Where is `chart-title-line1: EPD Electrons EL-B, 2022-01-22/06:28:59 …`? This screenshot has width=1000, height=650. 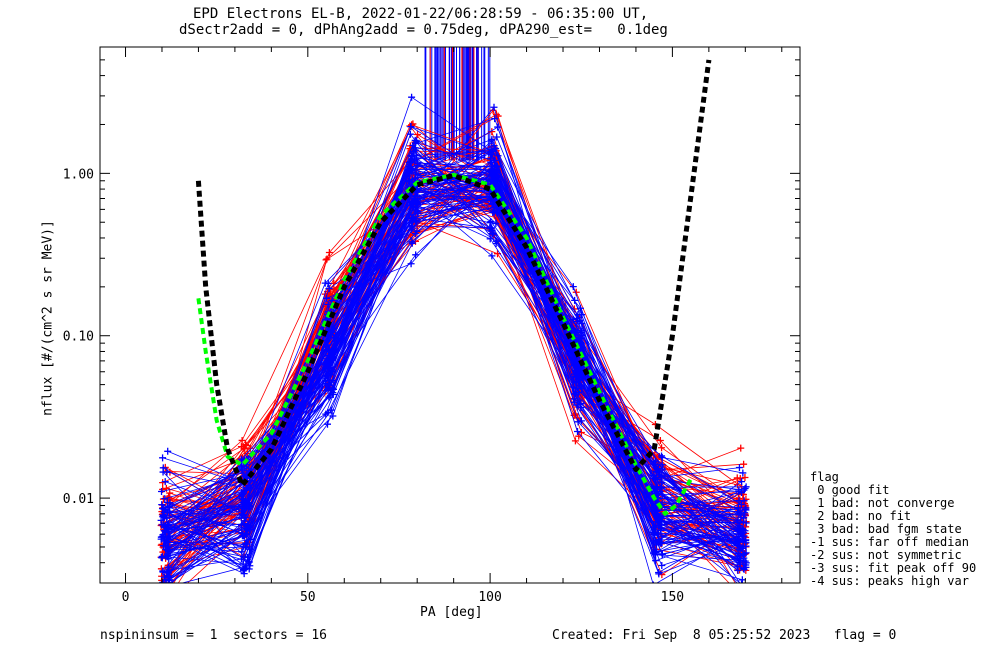
chart-title-line1: EPD Electrons EL-B, 2022-01-22/06:28:59 … is located at coordinates (421, 14).